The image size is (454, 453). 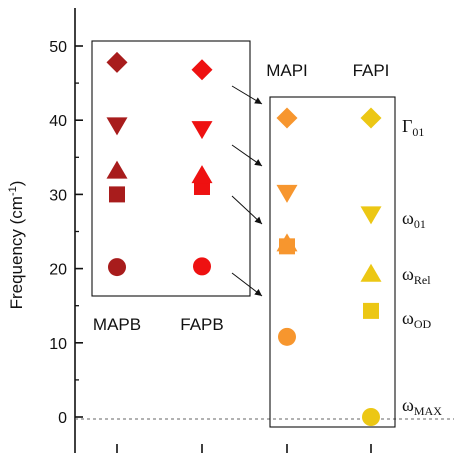 What do you see at coordinates (58, 195) in the screenshot?
I see `y-tick-label-30: 30` at bounding box center [58, 195].